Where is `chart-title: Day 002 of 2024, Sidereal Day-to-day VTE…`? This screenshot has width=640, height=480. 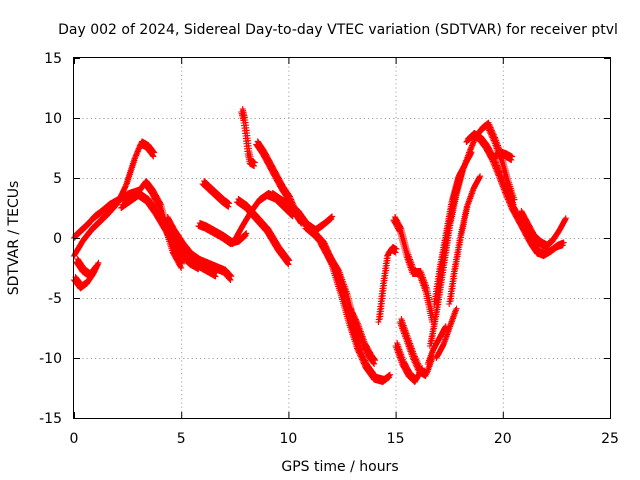 chart-title: Day 002 of 2024, Sidereal Day-to-day VTE… is located at coordinates (338, 30).